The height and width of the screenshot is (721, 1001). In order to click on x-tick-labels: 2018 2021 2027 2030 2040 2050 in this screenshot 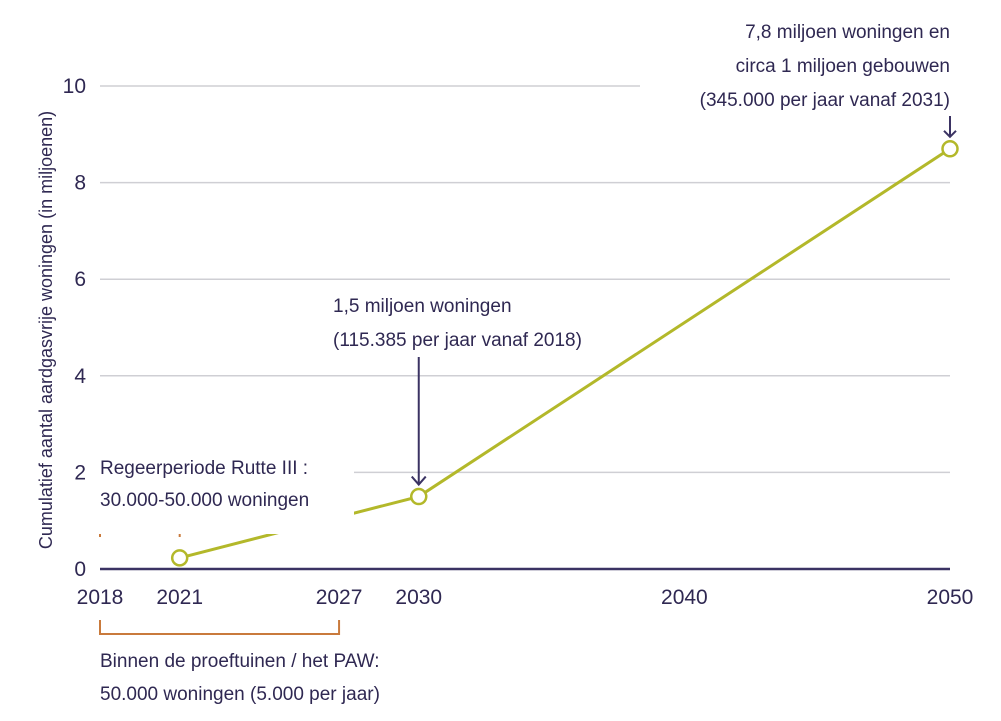, I will do `click(525, 597)`.